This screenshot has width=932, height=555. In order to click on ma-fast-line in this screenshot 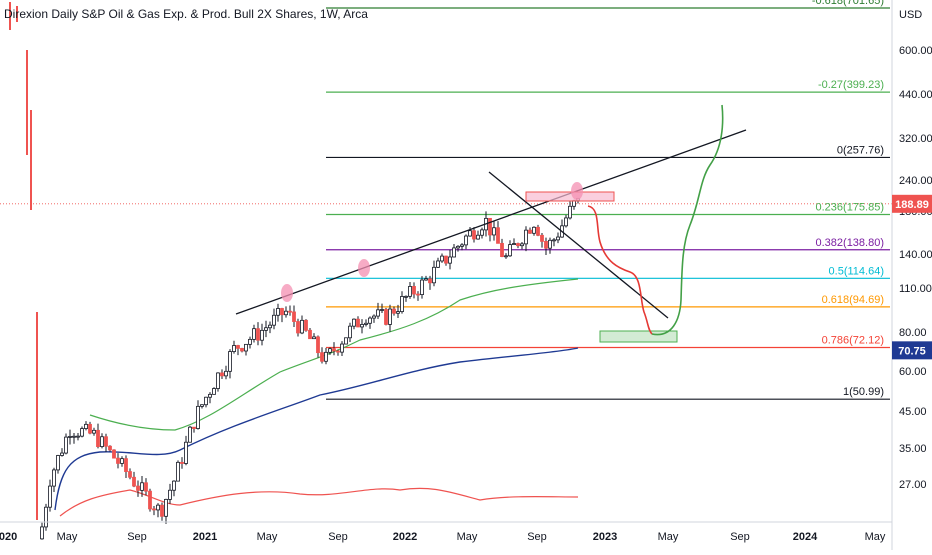, I will do `click(334, 354)`.